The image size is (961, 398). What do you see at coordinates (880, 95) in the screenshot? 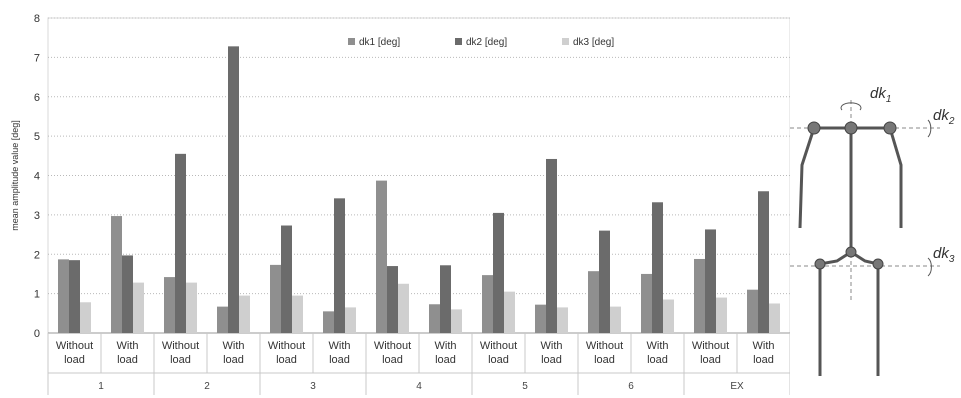
I see `dk1-label: dk1` at bounding box center [880, 95].